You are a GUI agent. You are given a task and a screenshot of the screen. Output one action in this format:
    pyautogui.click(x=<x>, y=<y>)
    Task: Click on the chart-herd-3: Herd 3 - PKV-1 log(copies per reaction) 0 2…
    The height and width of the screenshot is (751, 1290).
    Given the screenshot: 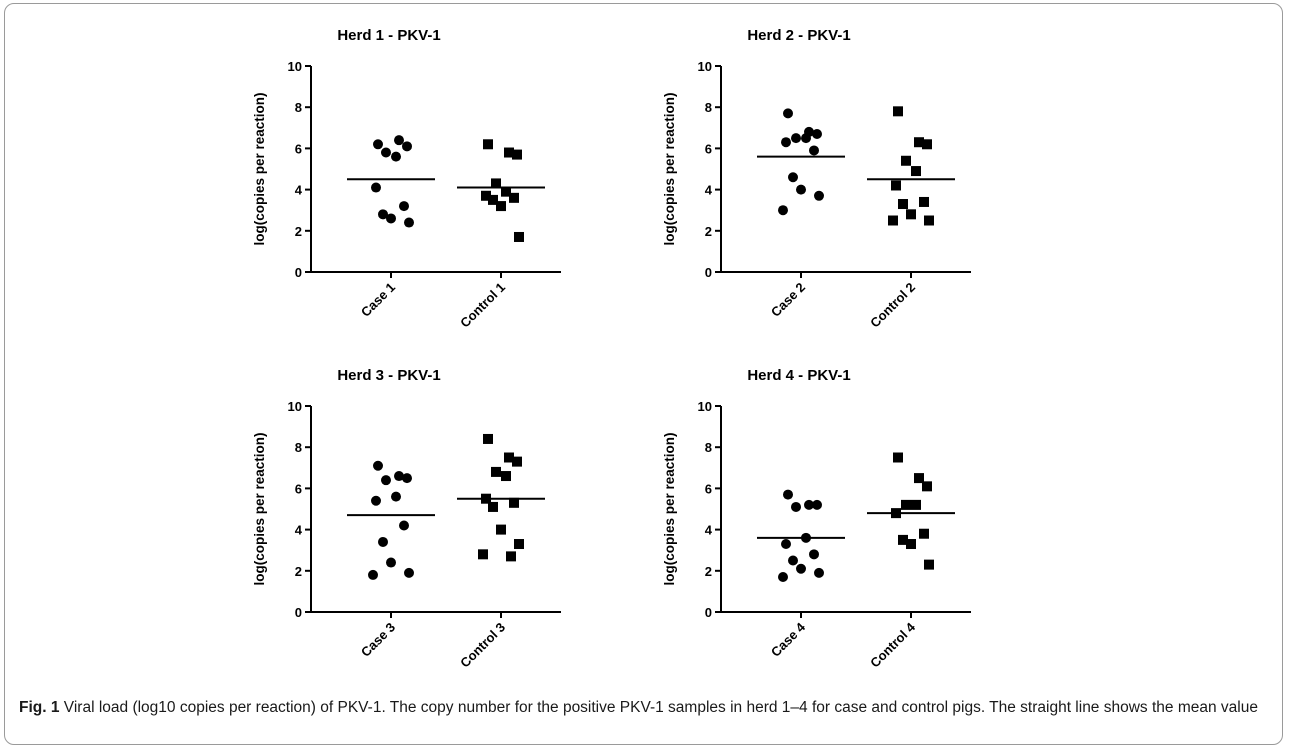 What is the action you would take?
    pyautogui.click(x=406, y=519)
    